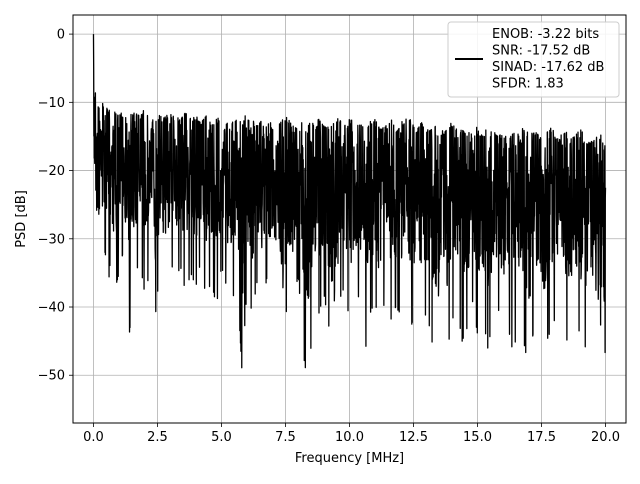  Describe the element at coordinates (21, 219) in the screenshot. I see `y-axis-label: PSD [dB]` at that location.